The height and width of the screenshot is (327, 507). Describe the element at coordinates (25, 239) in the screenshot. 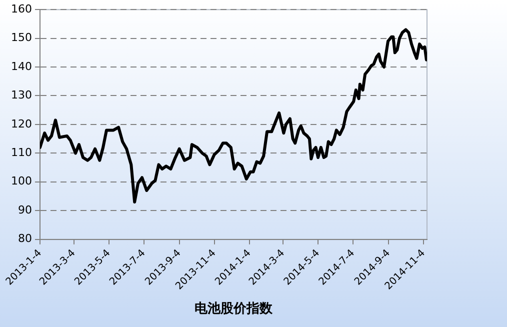

I see `y-tick-label: 80` at that location.